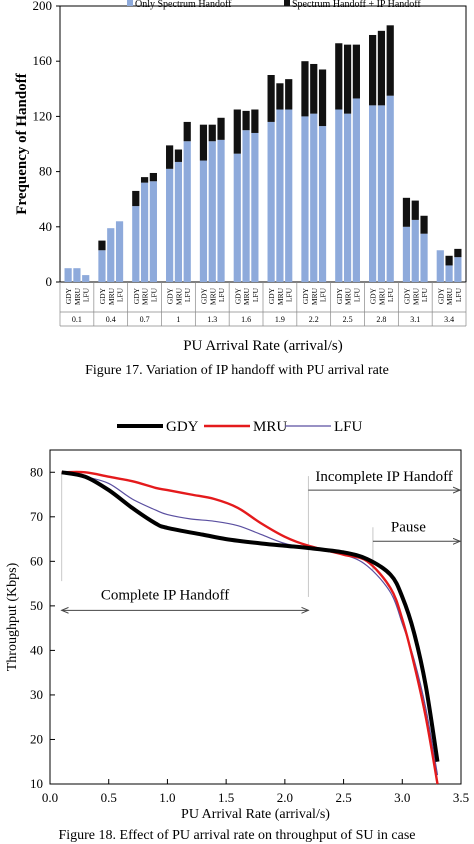 The image size is (474, 844). I want to click on y-tick-label: 30, so click(36, 694).